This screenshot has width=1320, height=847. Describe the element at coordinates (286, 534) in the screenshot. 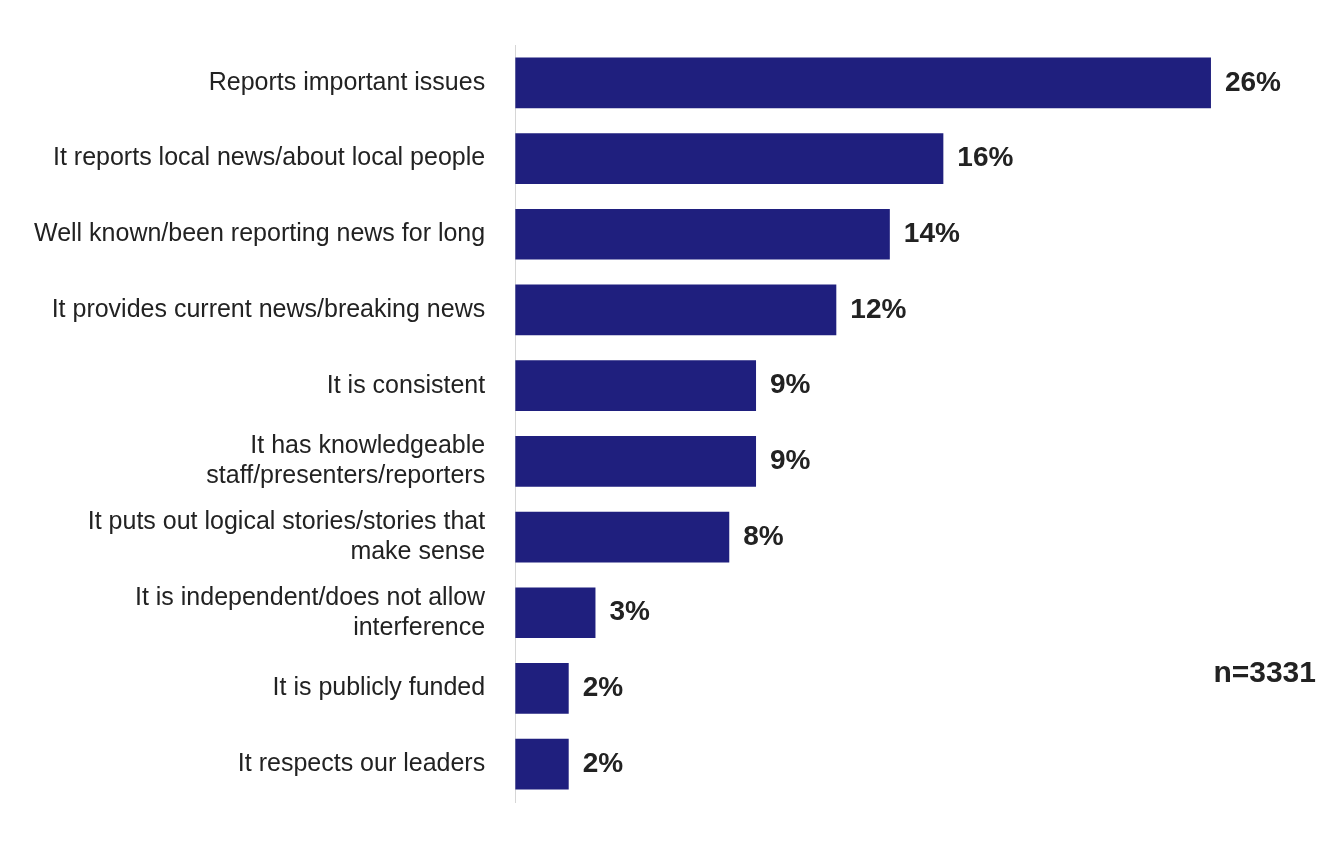

I see `y-tick-label: It puts out logical stories/stories that make sense` at that location.